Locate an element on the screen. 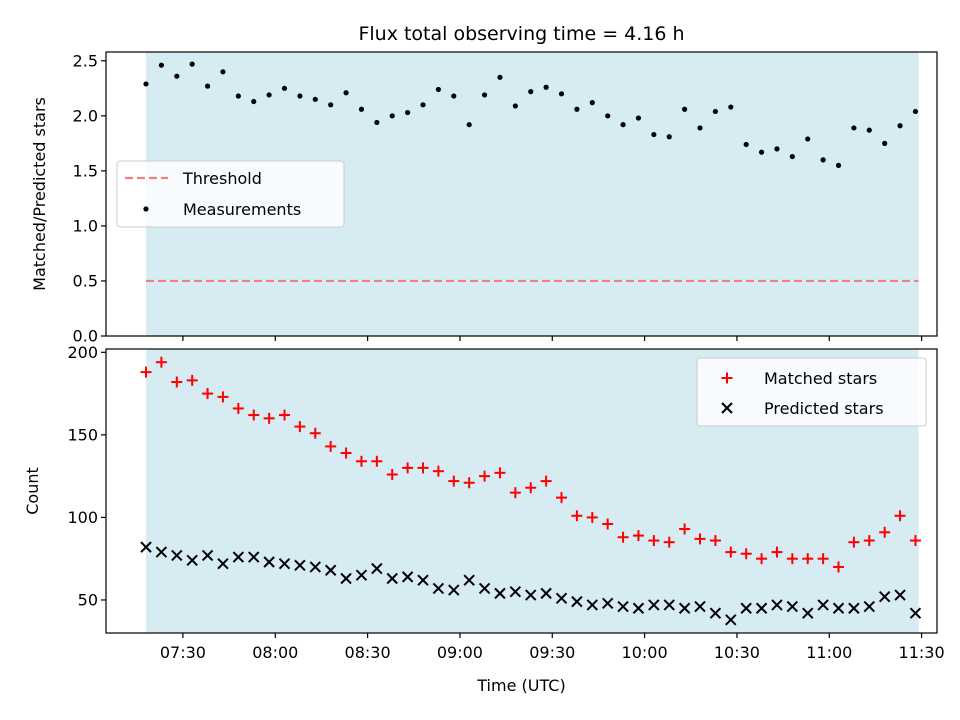 The image size is (960, 720). x-axis-label: Time (UTC) is located at coordinates (520, 685).